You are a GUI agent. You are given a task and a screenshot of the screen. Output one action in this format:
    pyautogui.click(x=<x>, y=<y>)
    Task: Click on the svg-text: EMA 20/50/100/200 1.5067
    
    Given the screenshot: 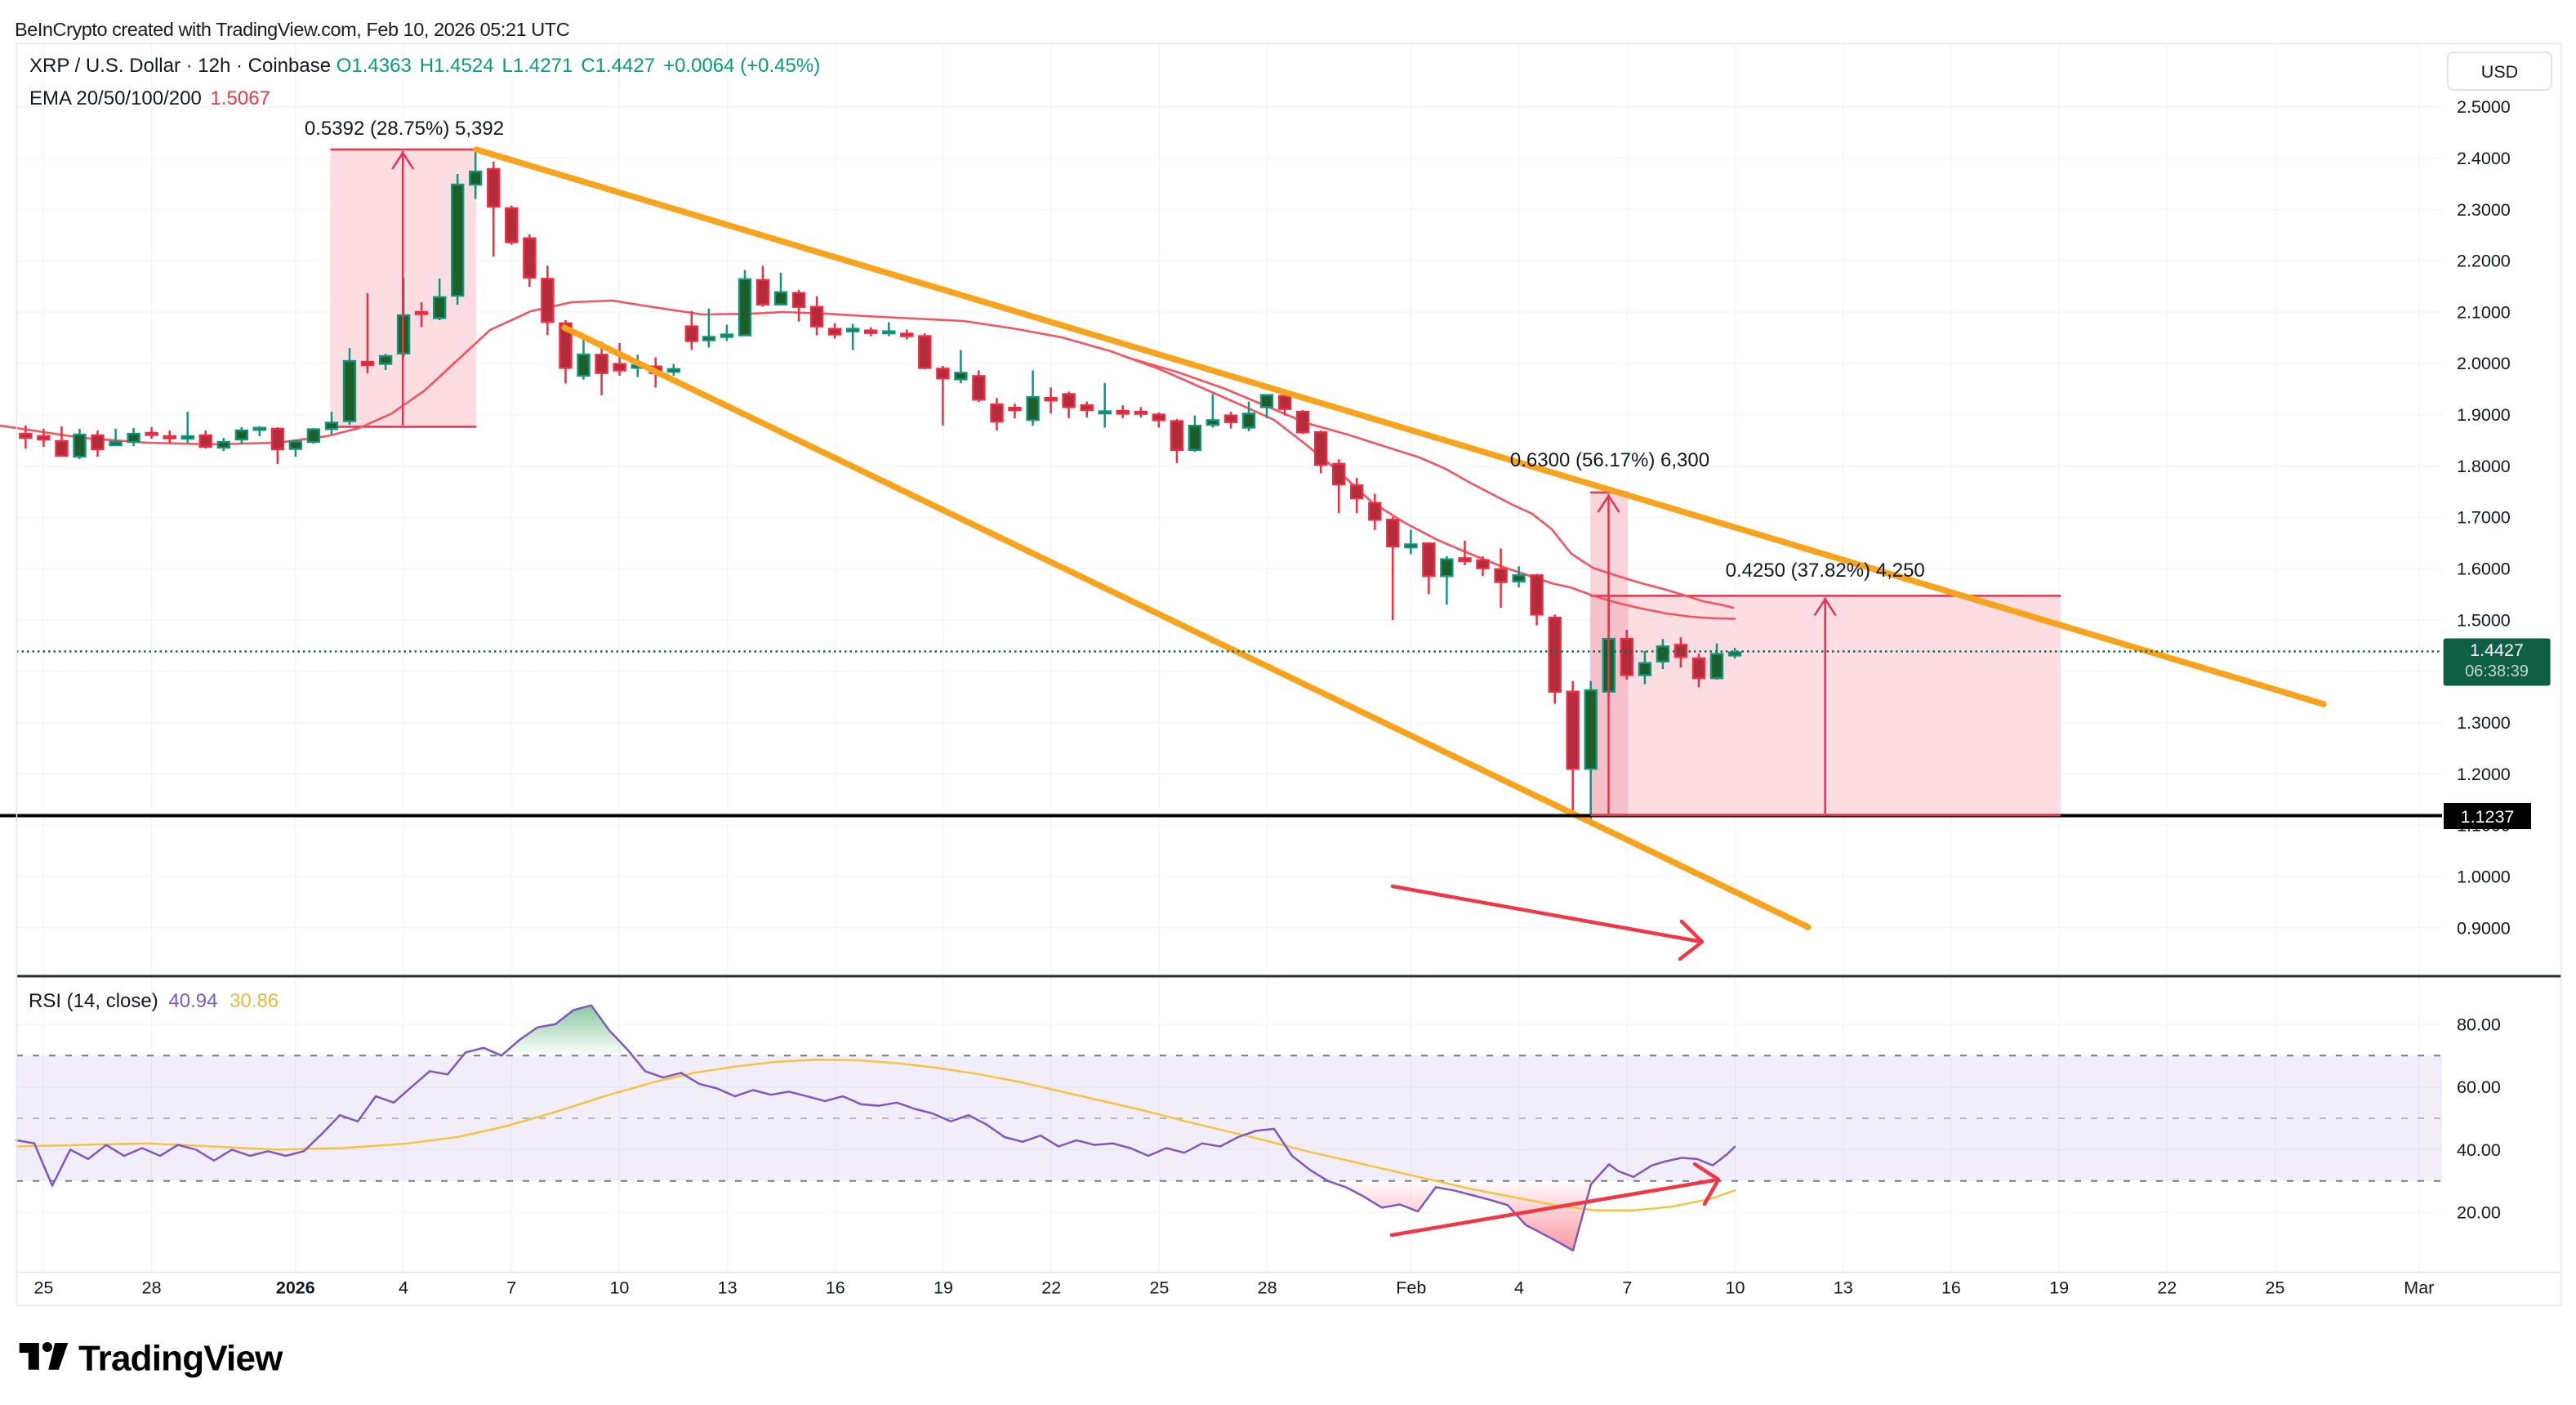 What is the action you would take?
    pyautogui.click(x=149, y=98)
    